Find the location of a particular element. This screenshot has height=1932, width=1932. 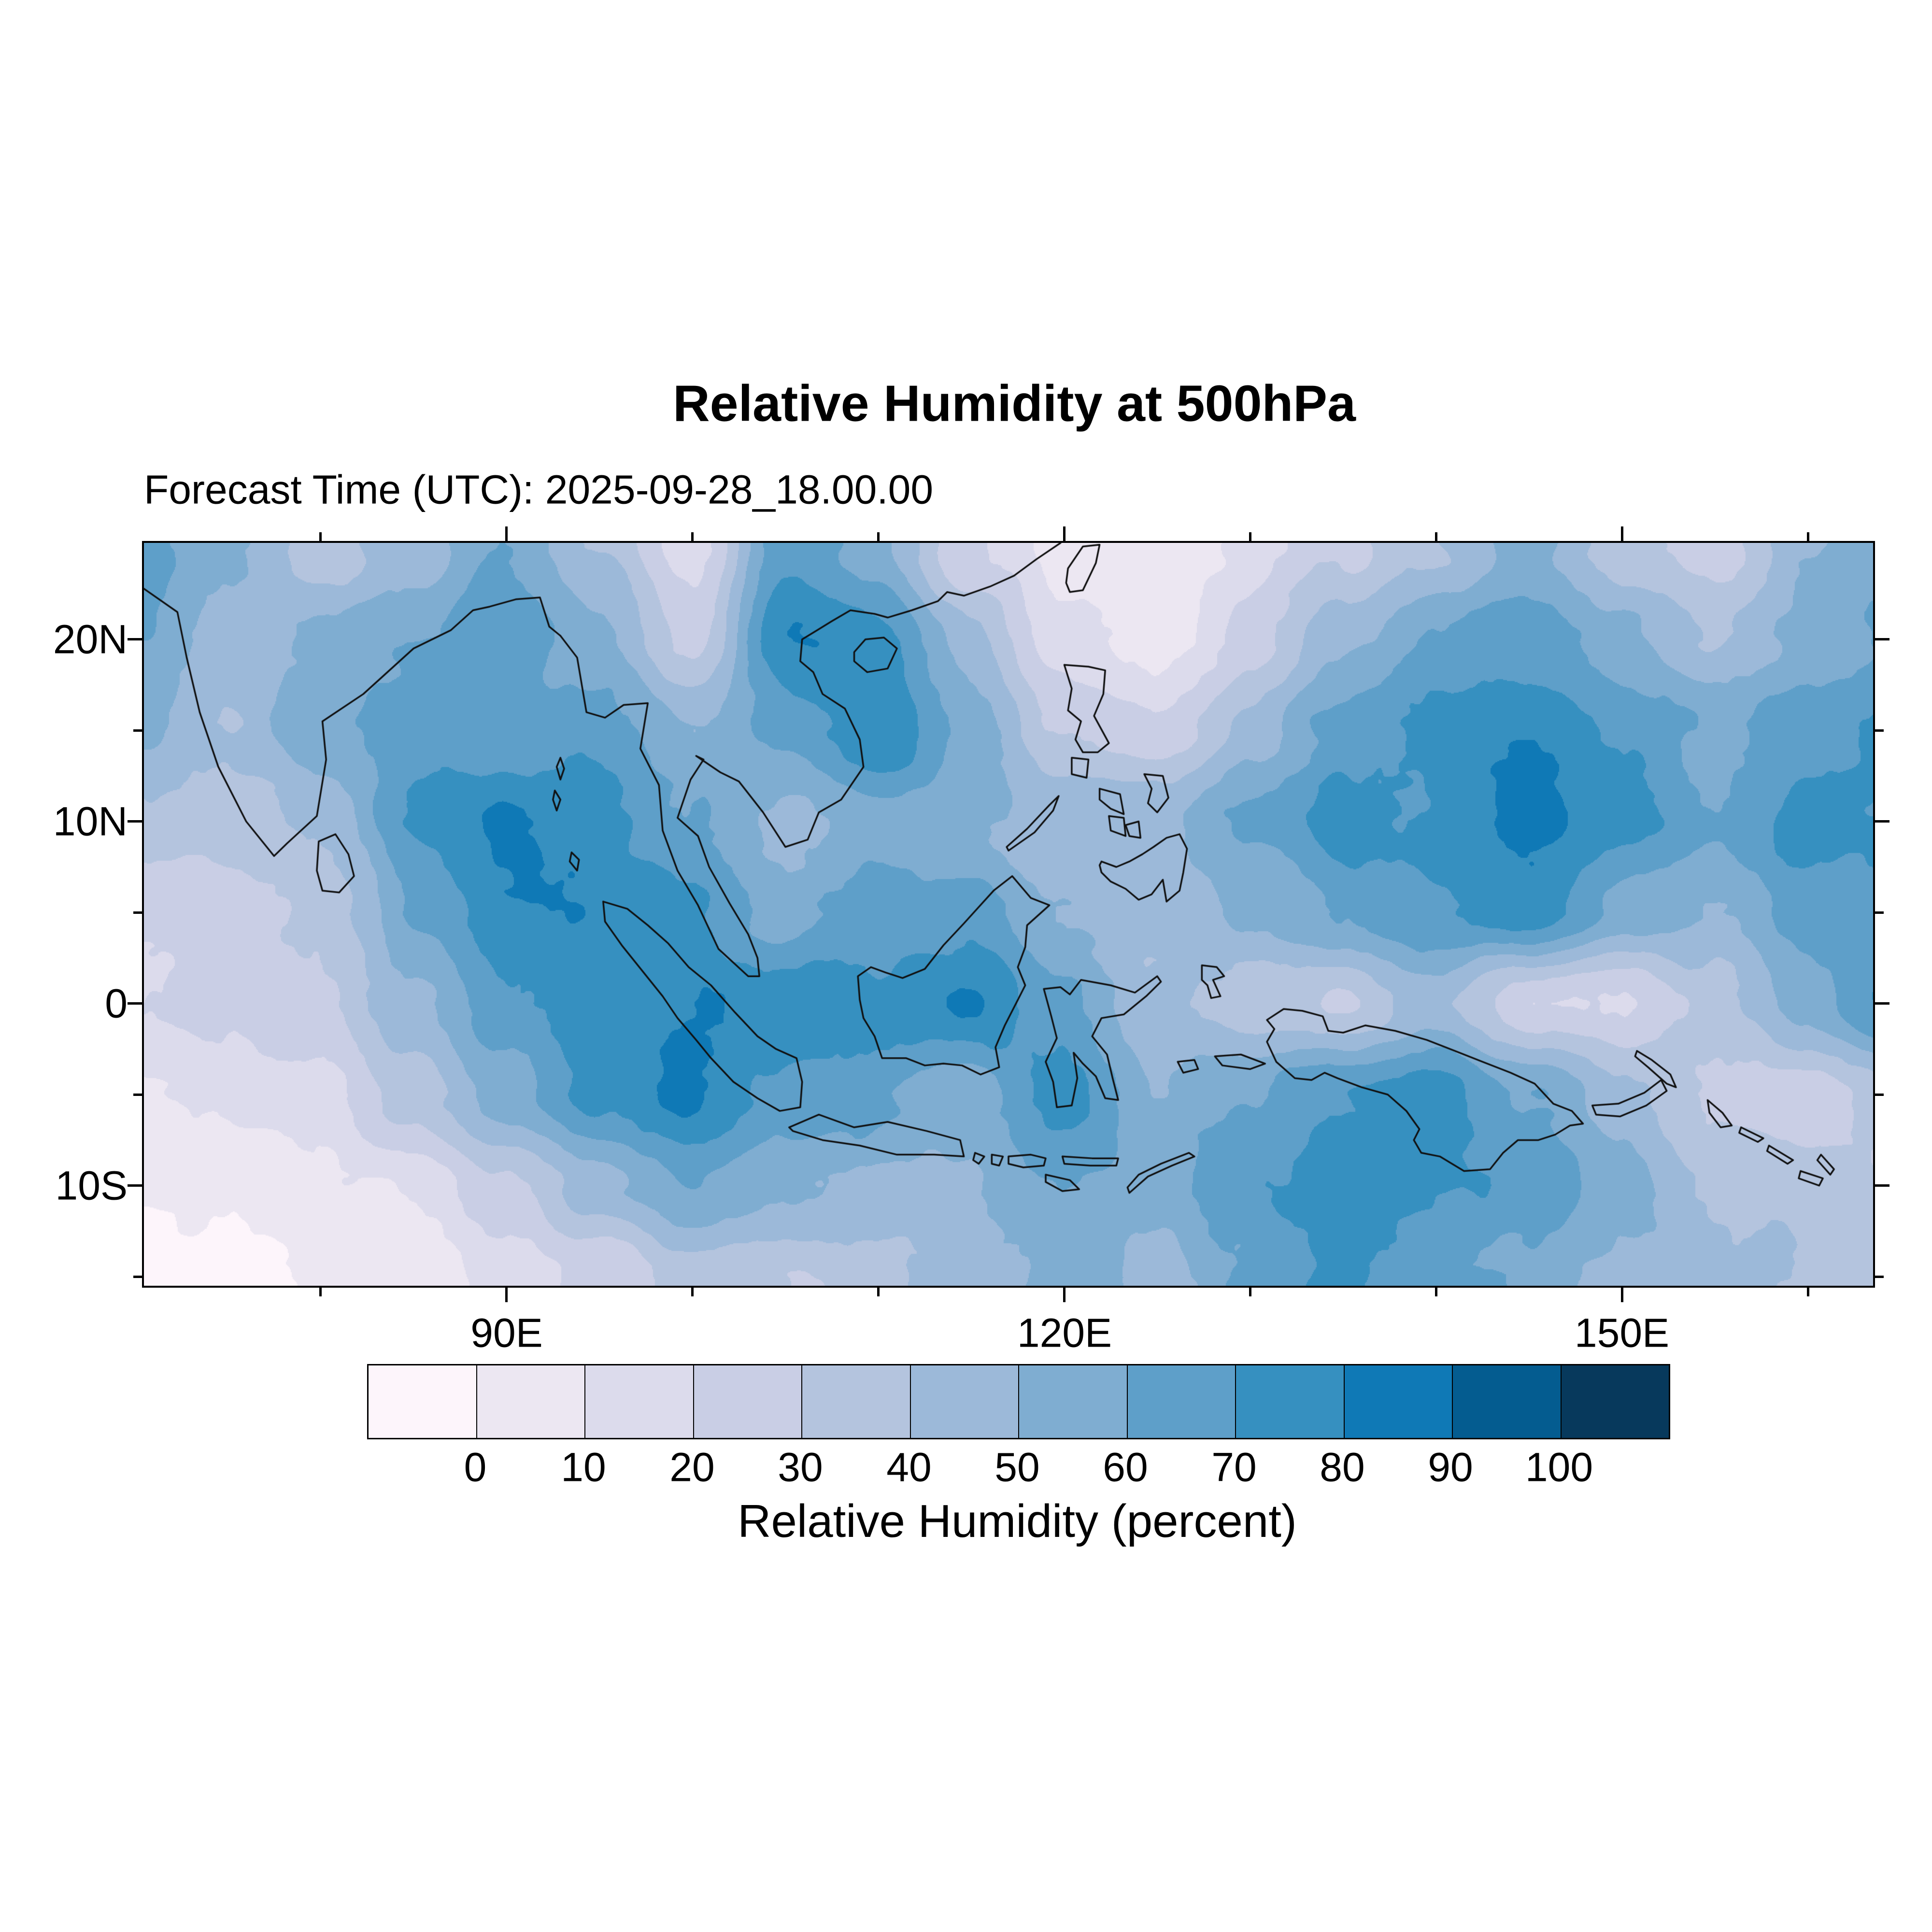

y-tick-label-10s: 10S is located at coordinates (91, 1185).